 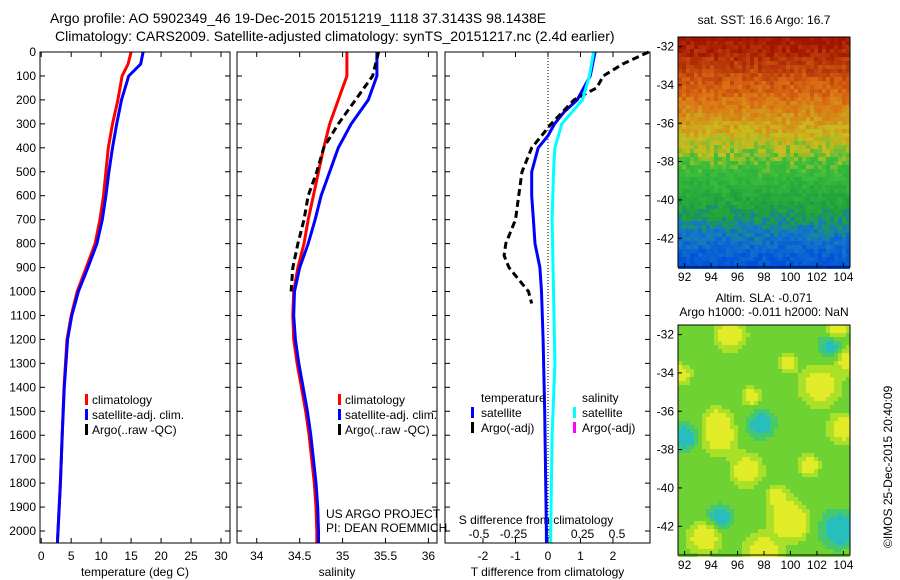 I want to click on y-tick-label: 700, so click(x=26, y=220).